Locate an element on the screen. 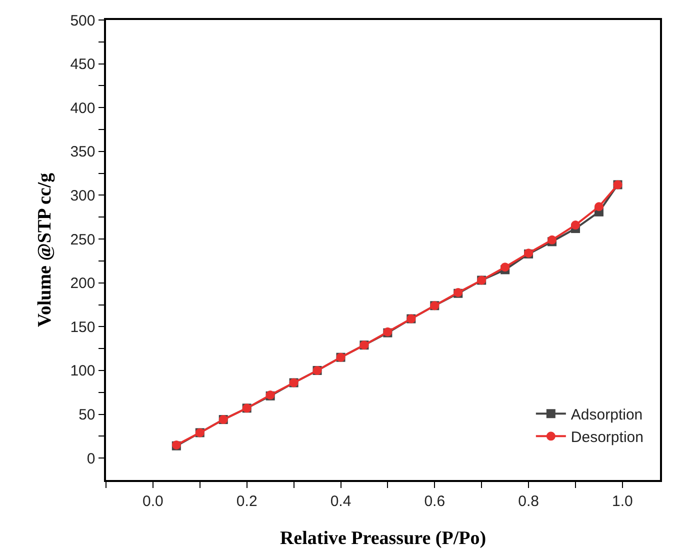  x-tick-label: 0.4 is located at coordinates (341, 501).